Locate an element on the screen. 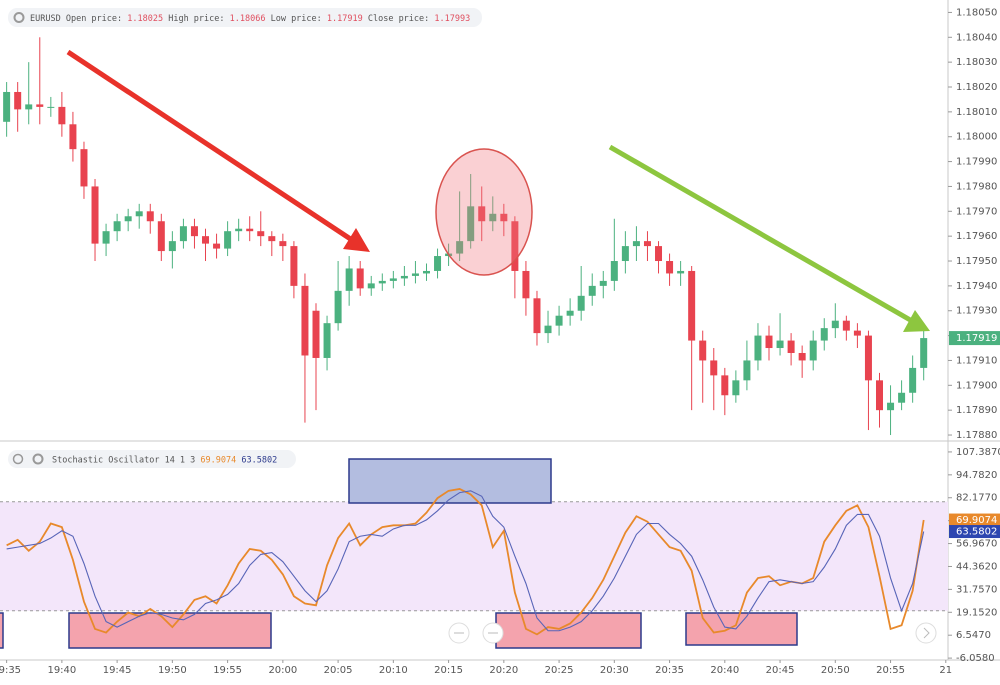  highlight-circle is located at coordinates (484, 212).